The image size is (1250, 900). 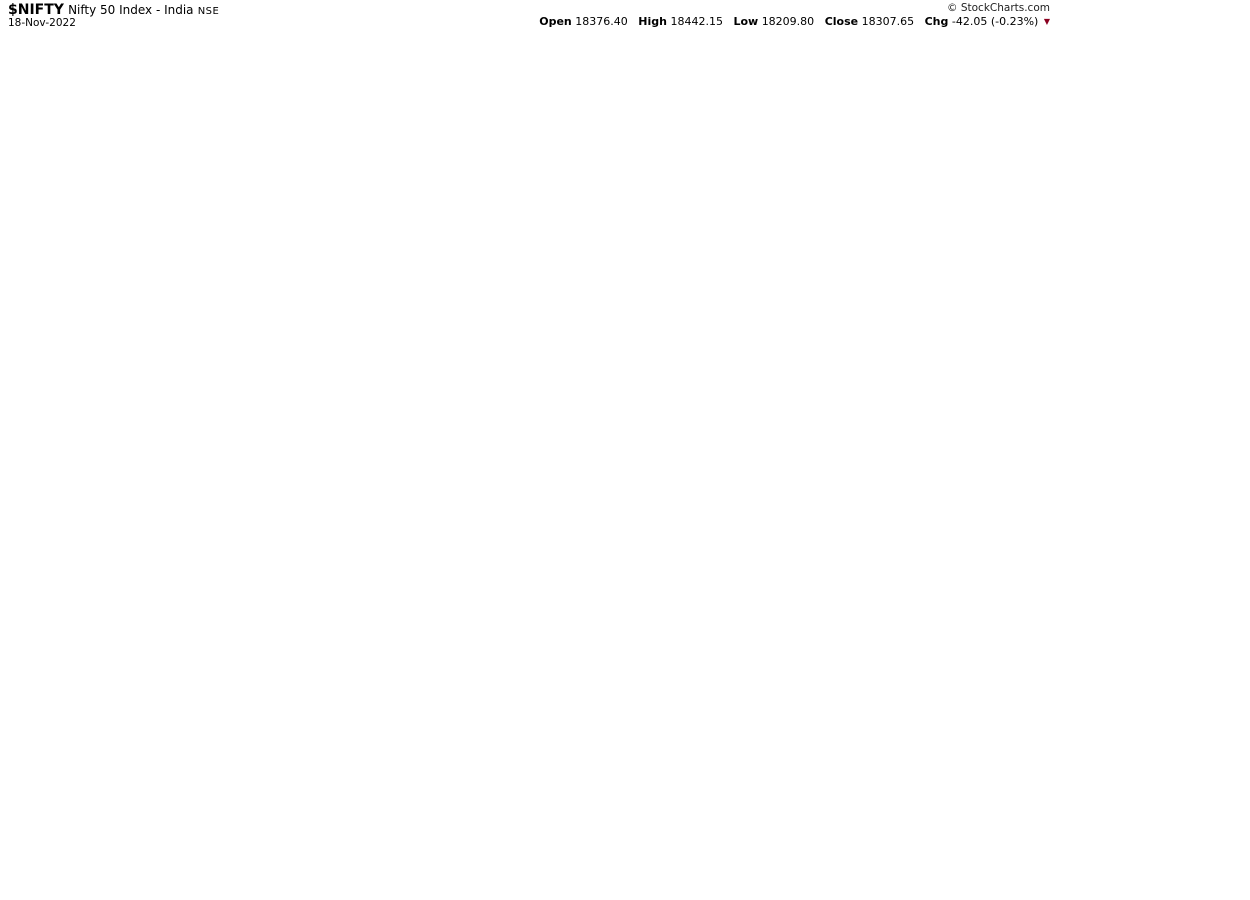 I want to click on exchange-label: NSE, so click(x=208, y=11).